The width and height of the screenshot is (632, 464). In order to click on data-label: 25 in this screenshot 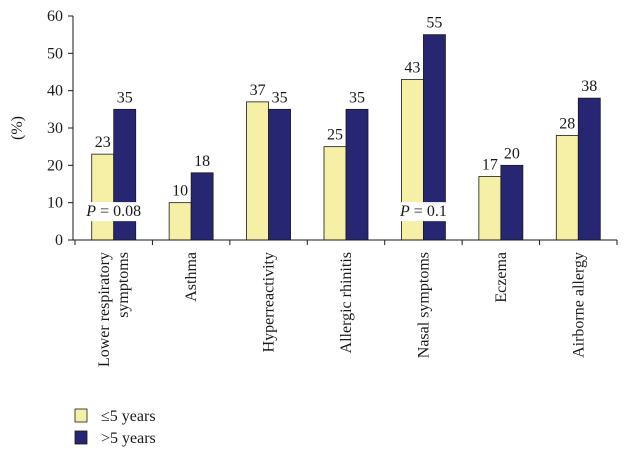, I will do `click(335, 135)`.